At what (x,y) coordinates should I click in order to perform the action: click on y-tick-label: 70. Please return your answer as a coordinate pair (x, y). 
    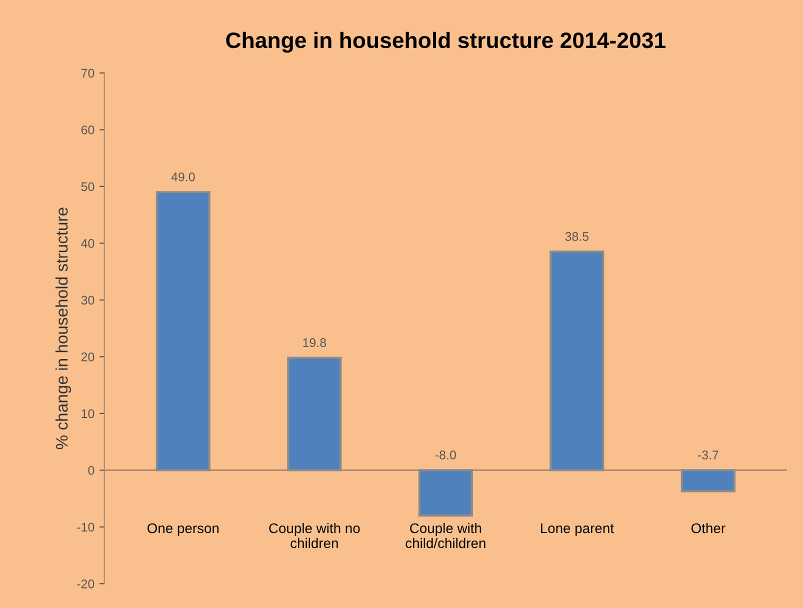
    Looking at the image, I should click on (87, 73).